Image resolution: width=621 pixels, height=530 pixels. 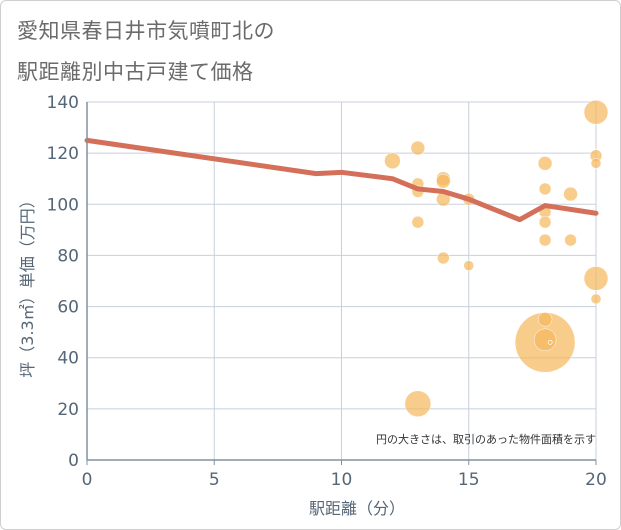 What do you see at coordinates (68, 256) in the screenshot?
I see `y-tick-label: 80` at bounding box center [68, 256].